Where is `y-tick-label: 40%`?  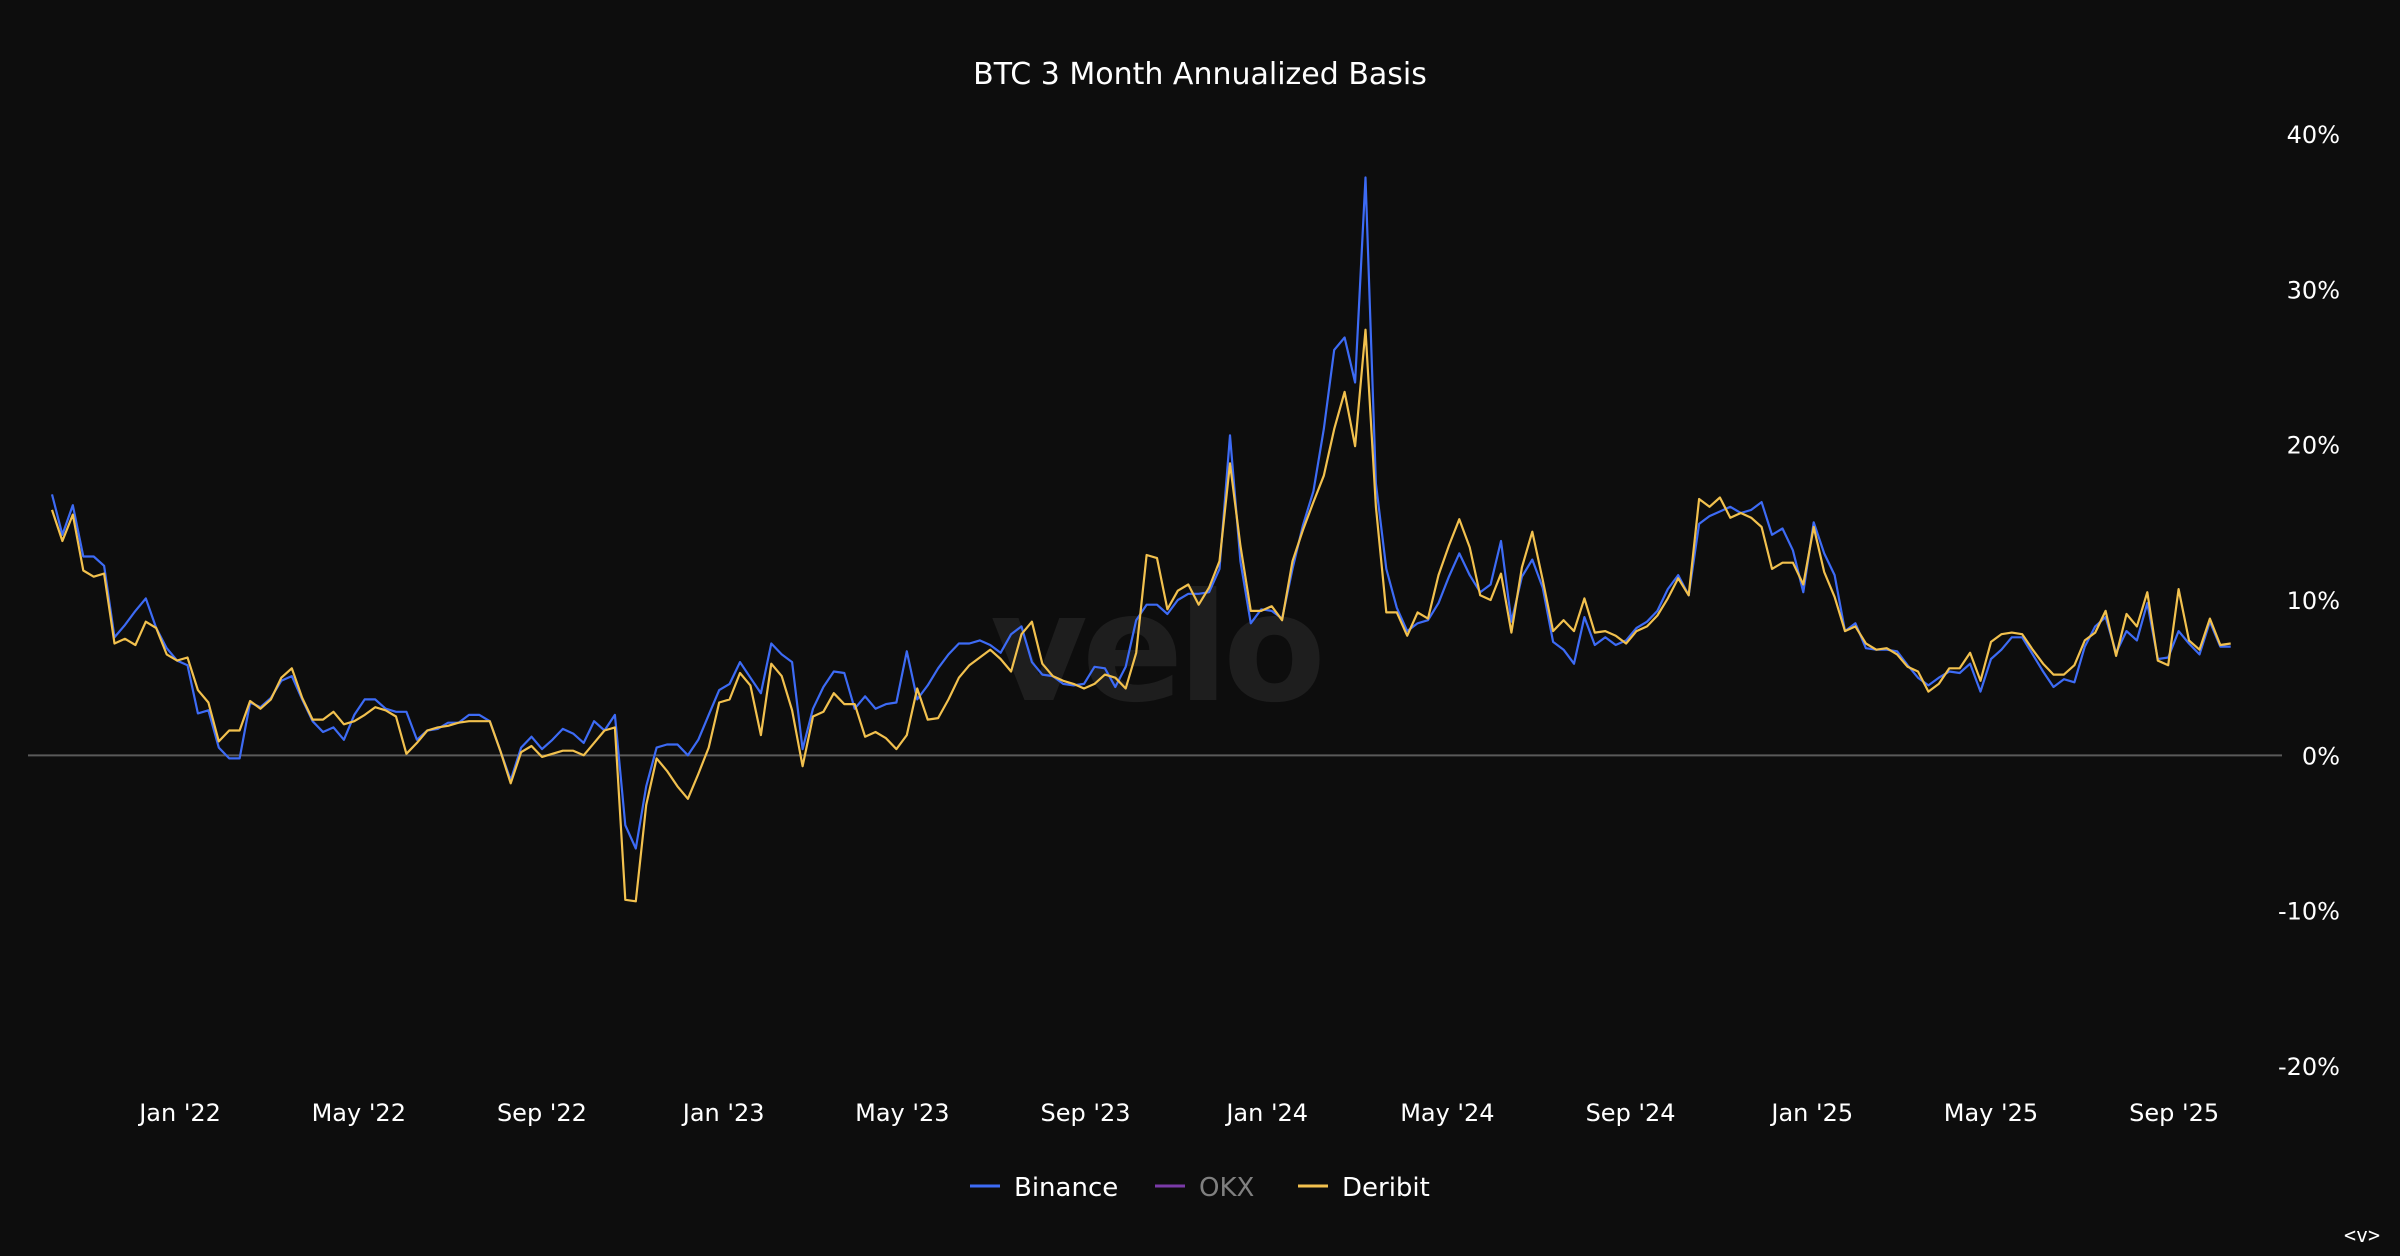 y-tick-label: 40% is located at coordinates (2313, 135).